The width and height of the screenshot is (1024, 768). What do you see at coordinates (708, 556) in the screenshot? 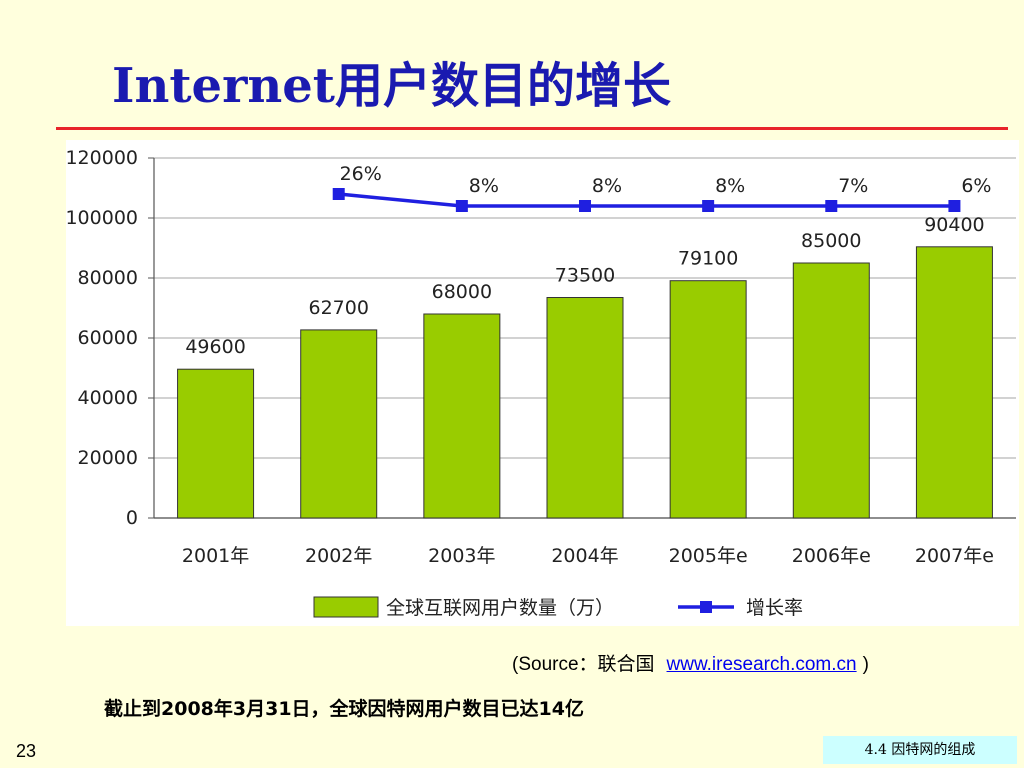
I see `x-tick-label: 2005年e` at bounding box center [708, 556].